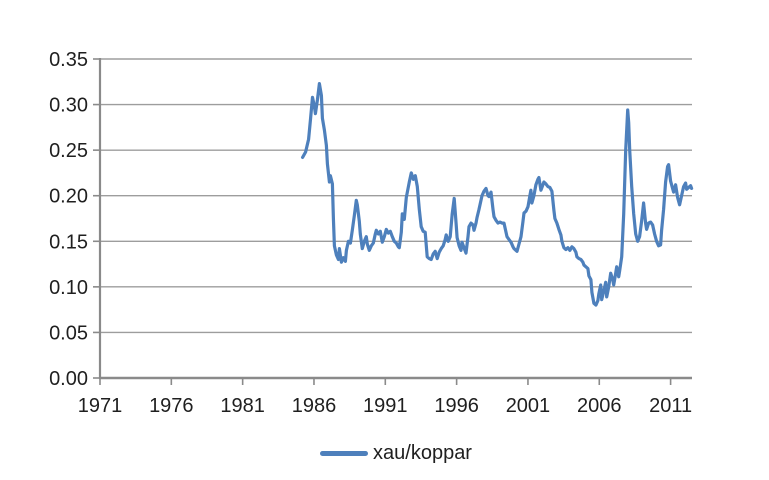  I want to click on y-tick-label: 0.20, so click(68, 197).